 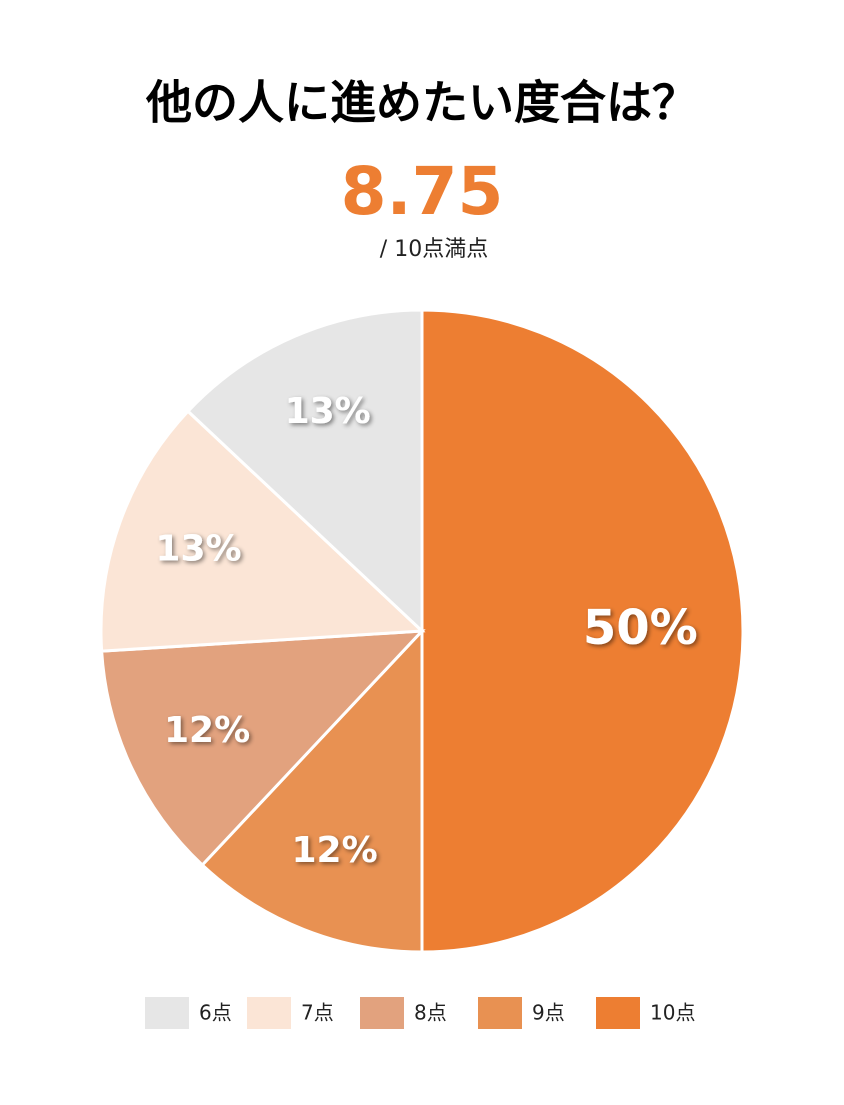 I want to click on chart-title: 他の人に進めたい度合は？, so click(x=421, y=103).